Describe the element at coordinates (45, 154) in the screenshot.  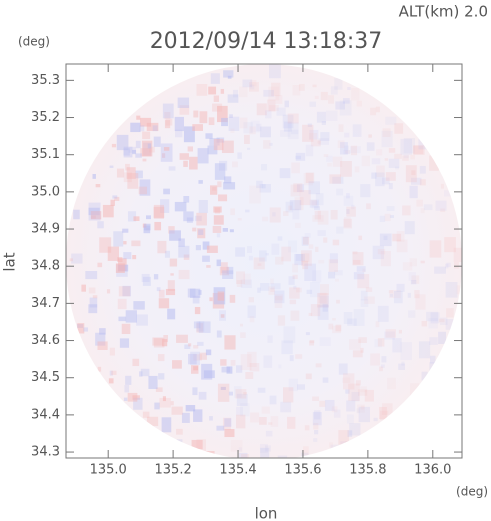
I see `y-tick-label: 35.1` at that location.